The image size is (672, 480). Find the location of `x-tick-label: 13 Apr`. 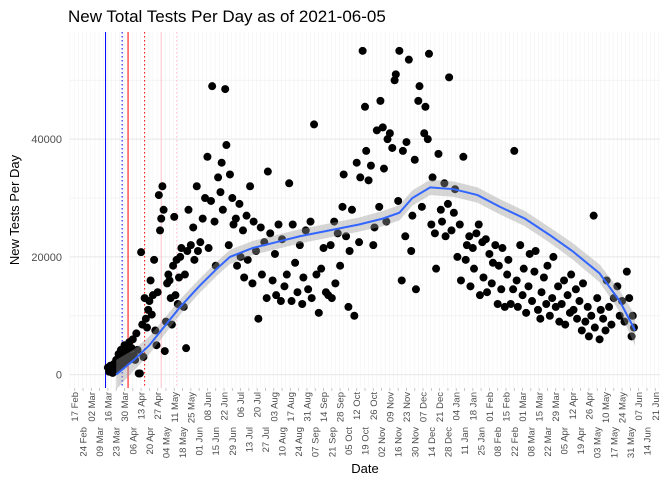

x-tick-label: 13 Apr is located at coordinates (142, 405).